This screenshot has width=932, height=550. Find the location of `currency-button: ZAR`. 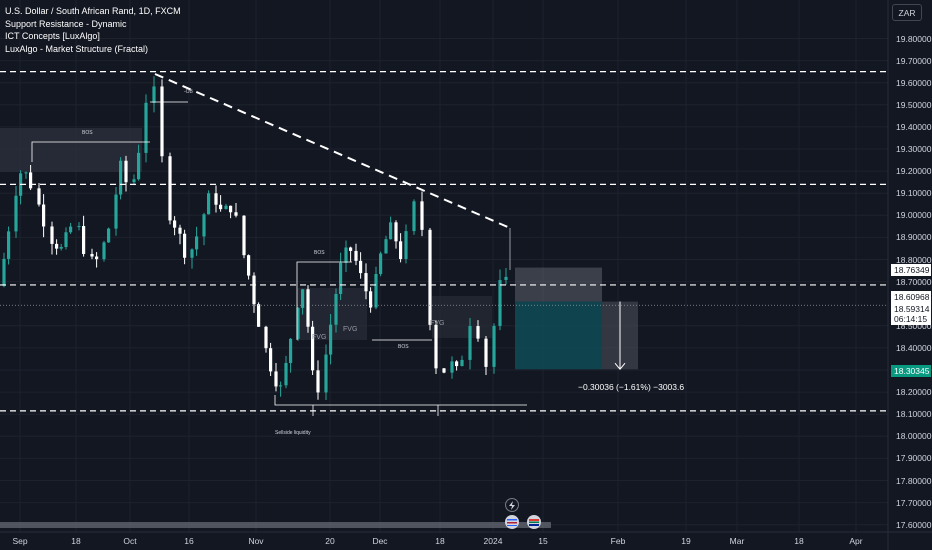

currency-button: ZAR is located at coordinates (907, 12).